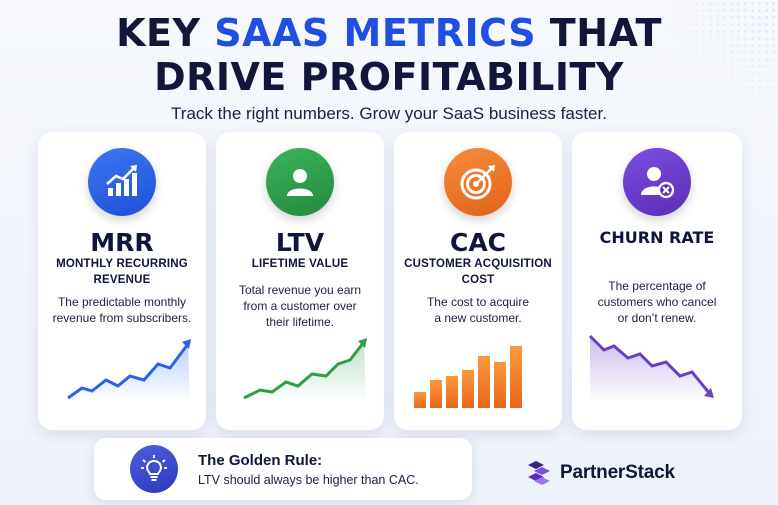 The height and width of the screenshot is (505, 778). Describe the element at coordinates (308, 480) in the screenshot. I see `golden-rule-text: LTV should always be higher than CAC.` at that location.